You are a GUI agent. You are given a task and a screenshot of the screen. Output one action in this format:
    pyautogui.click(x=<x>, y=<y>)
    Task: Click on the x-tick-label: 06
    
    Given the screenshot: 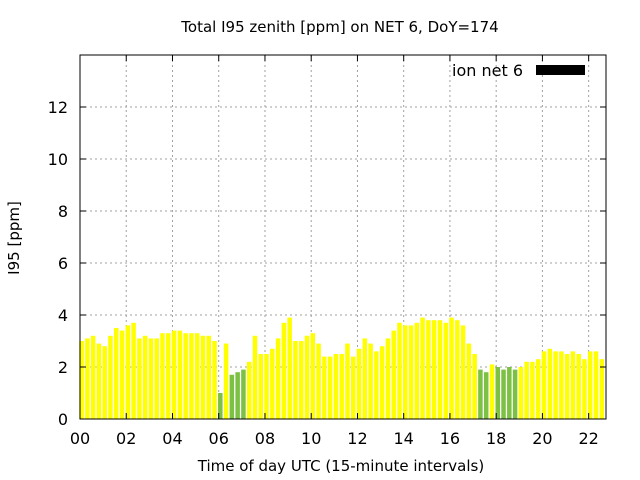 What is the action you would take?
    pyautogui.click(x=219, y=438)
    